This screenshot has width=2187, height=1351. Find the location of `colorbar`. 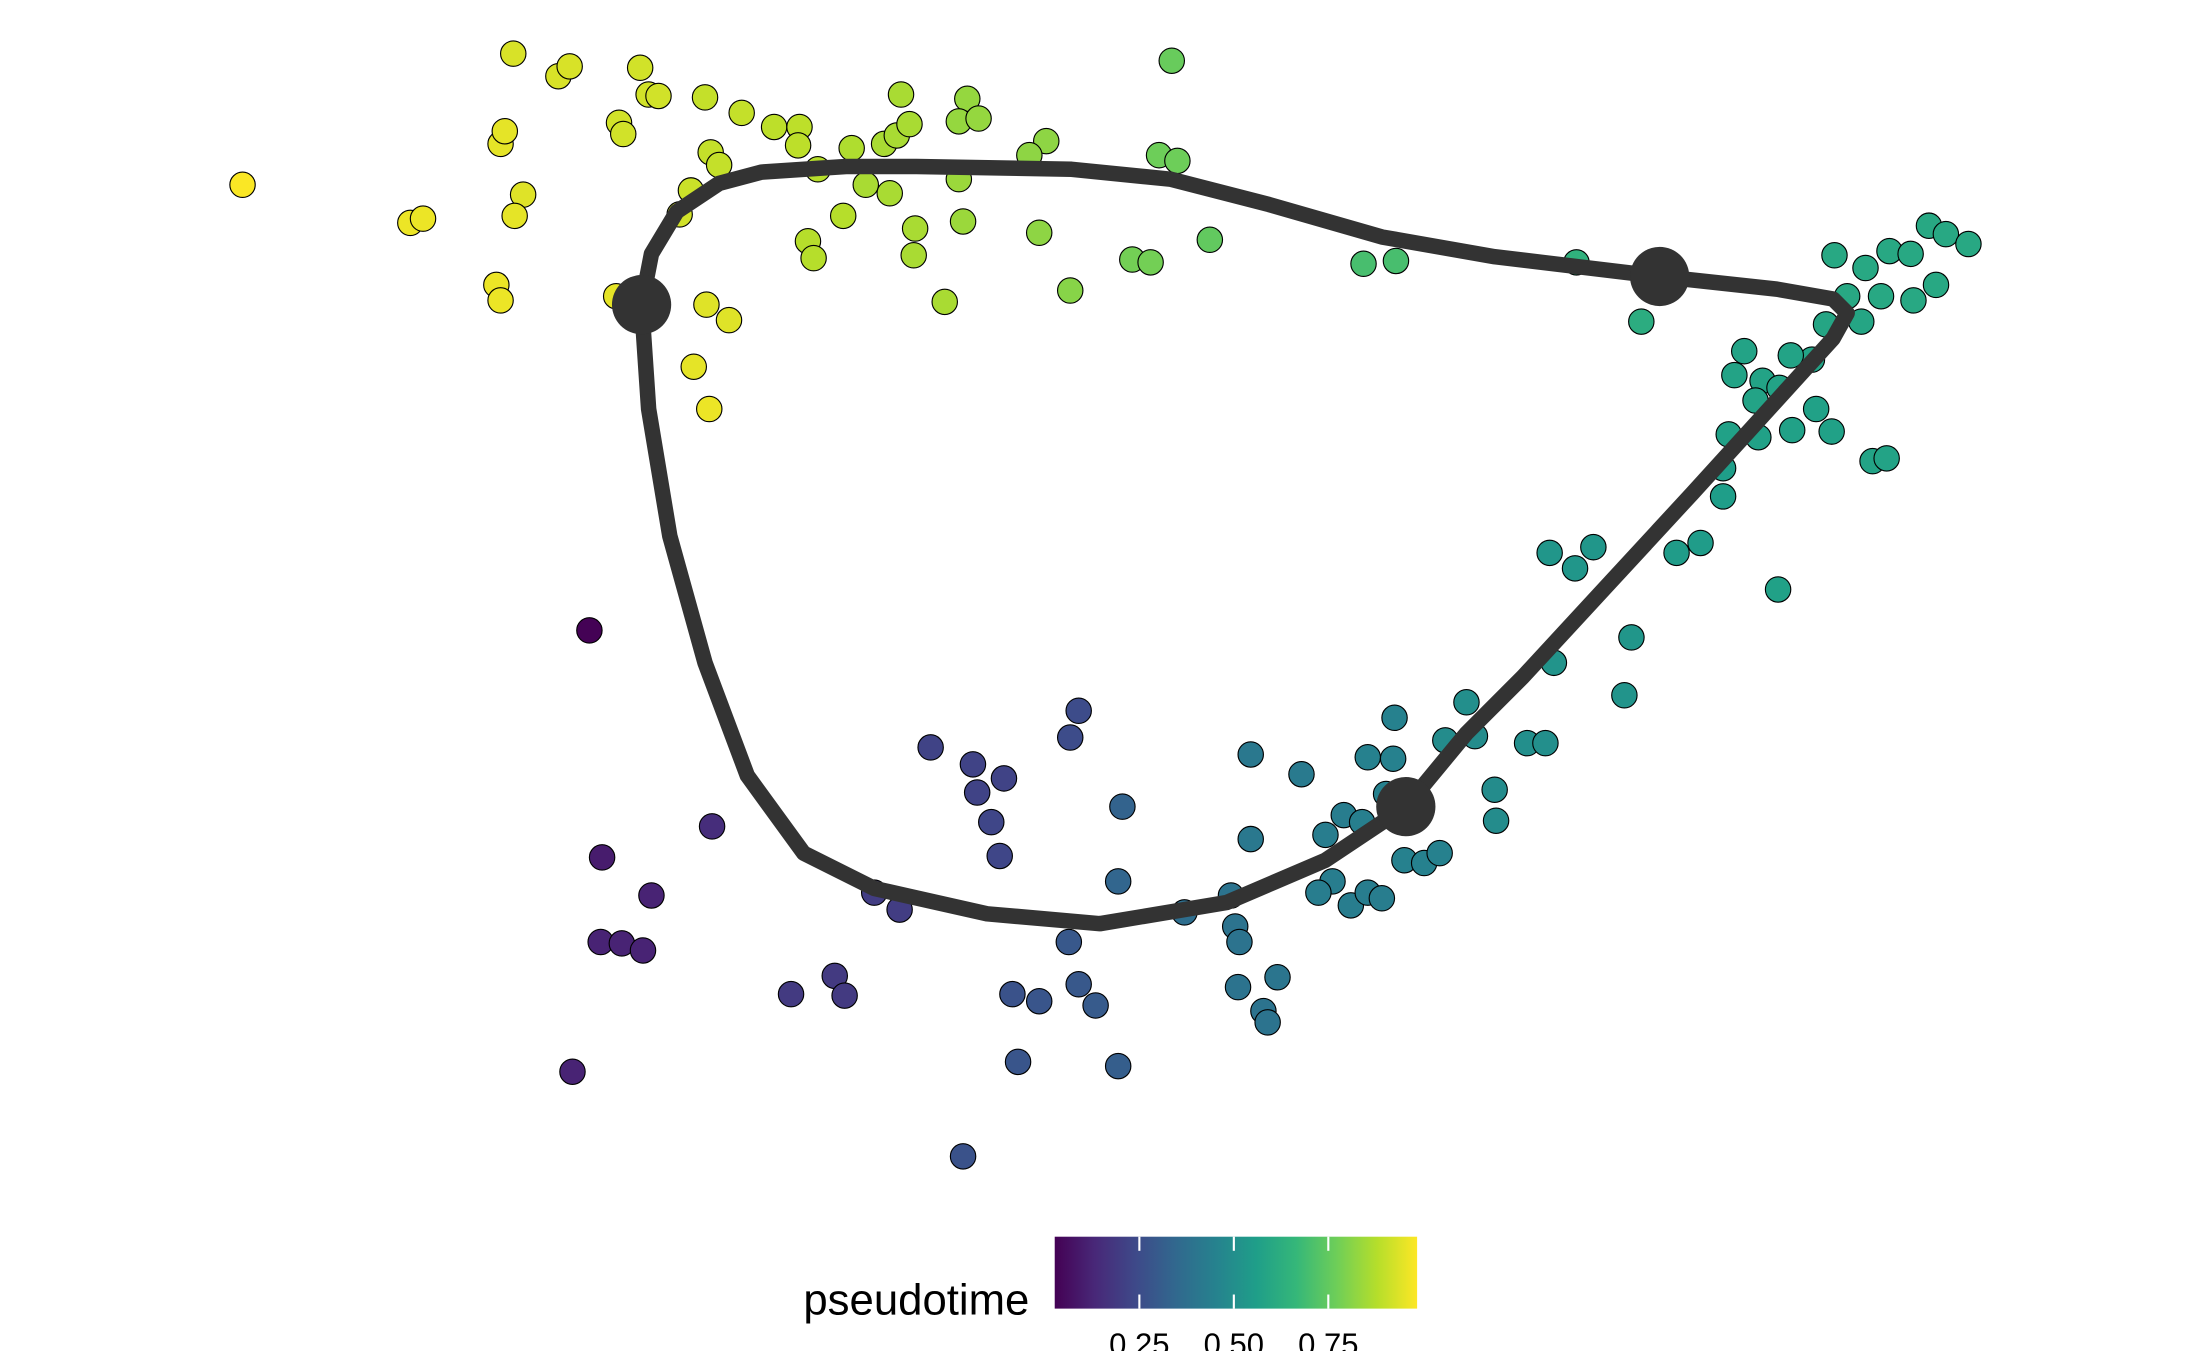

colorbar is located at coordinates (1236, 1272).